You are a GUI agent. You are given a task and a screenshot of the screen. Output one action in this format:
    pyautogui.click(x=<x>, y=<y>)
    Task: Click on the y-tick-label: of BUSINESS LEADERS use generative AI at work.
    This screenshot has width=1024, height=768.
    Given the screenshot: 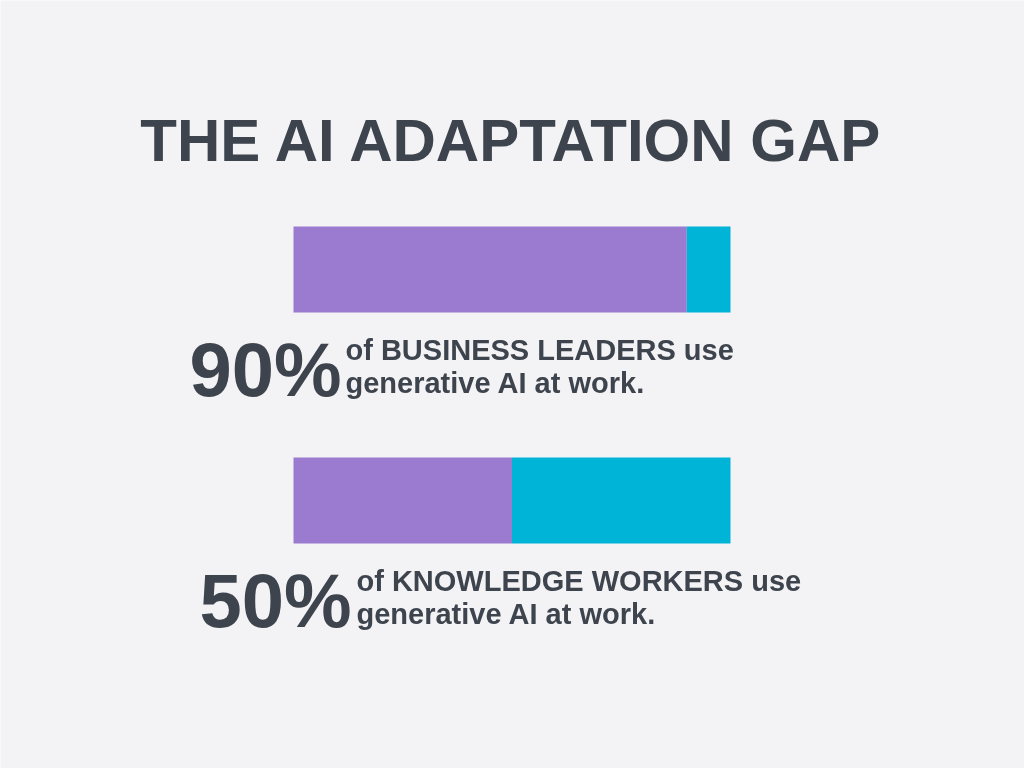 What is the action you would take?
    pyautogui.click(x=539, y=366)
    